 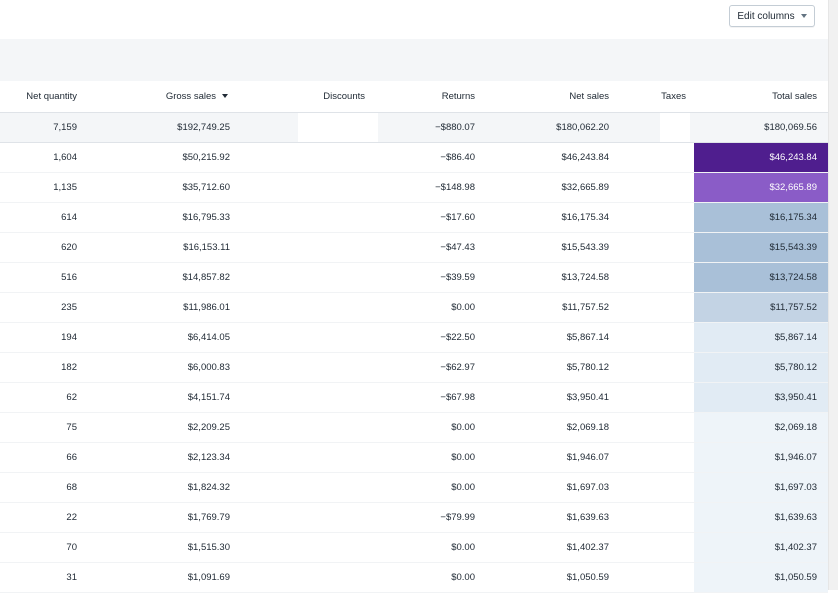 I want to click on cell-net-sales: $13,724.58, so click(x=585, y=277).